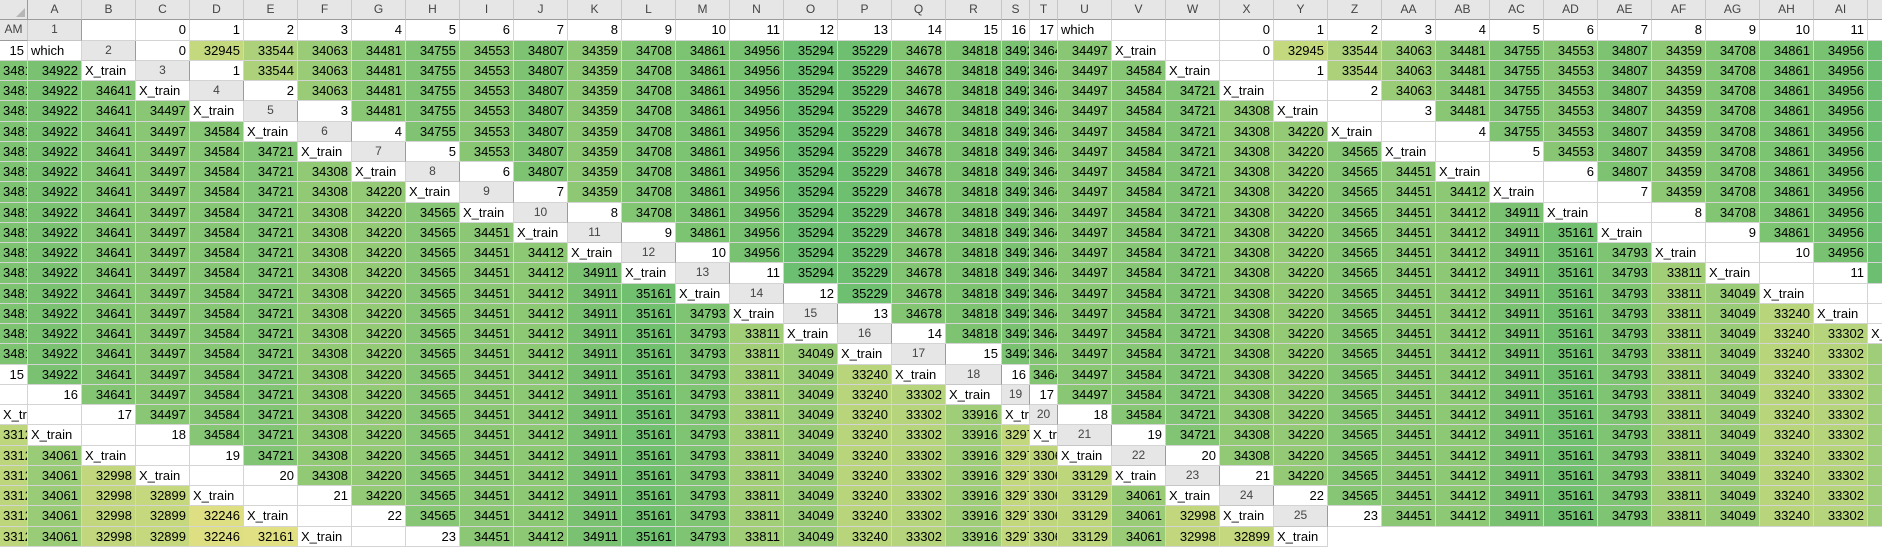 Image resolution: width=1882 pixels, height=547 pixels. Describe the element at coordinates (1016, 50) in the screenshot. I see `left-data-cell: 34922` at that location.